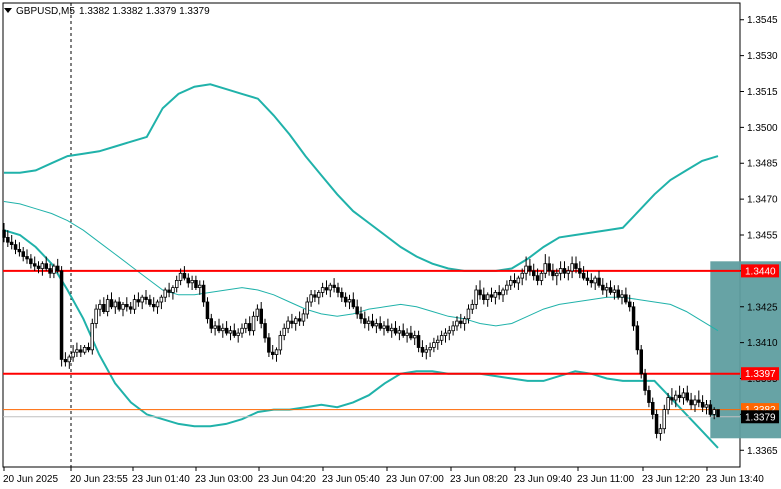 The width and height of the screenshot is (781, 489). What do you see at coordinates (606, 479) in the screenshot?
I see `x-tick-label: 23 Jun 11:00` at bounding box center [606, 479].